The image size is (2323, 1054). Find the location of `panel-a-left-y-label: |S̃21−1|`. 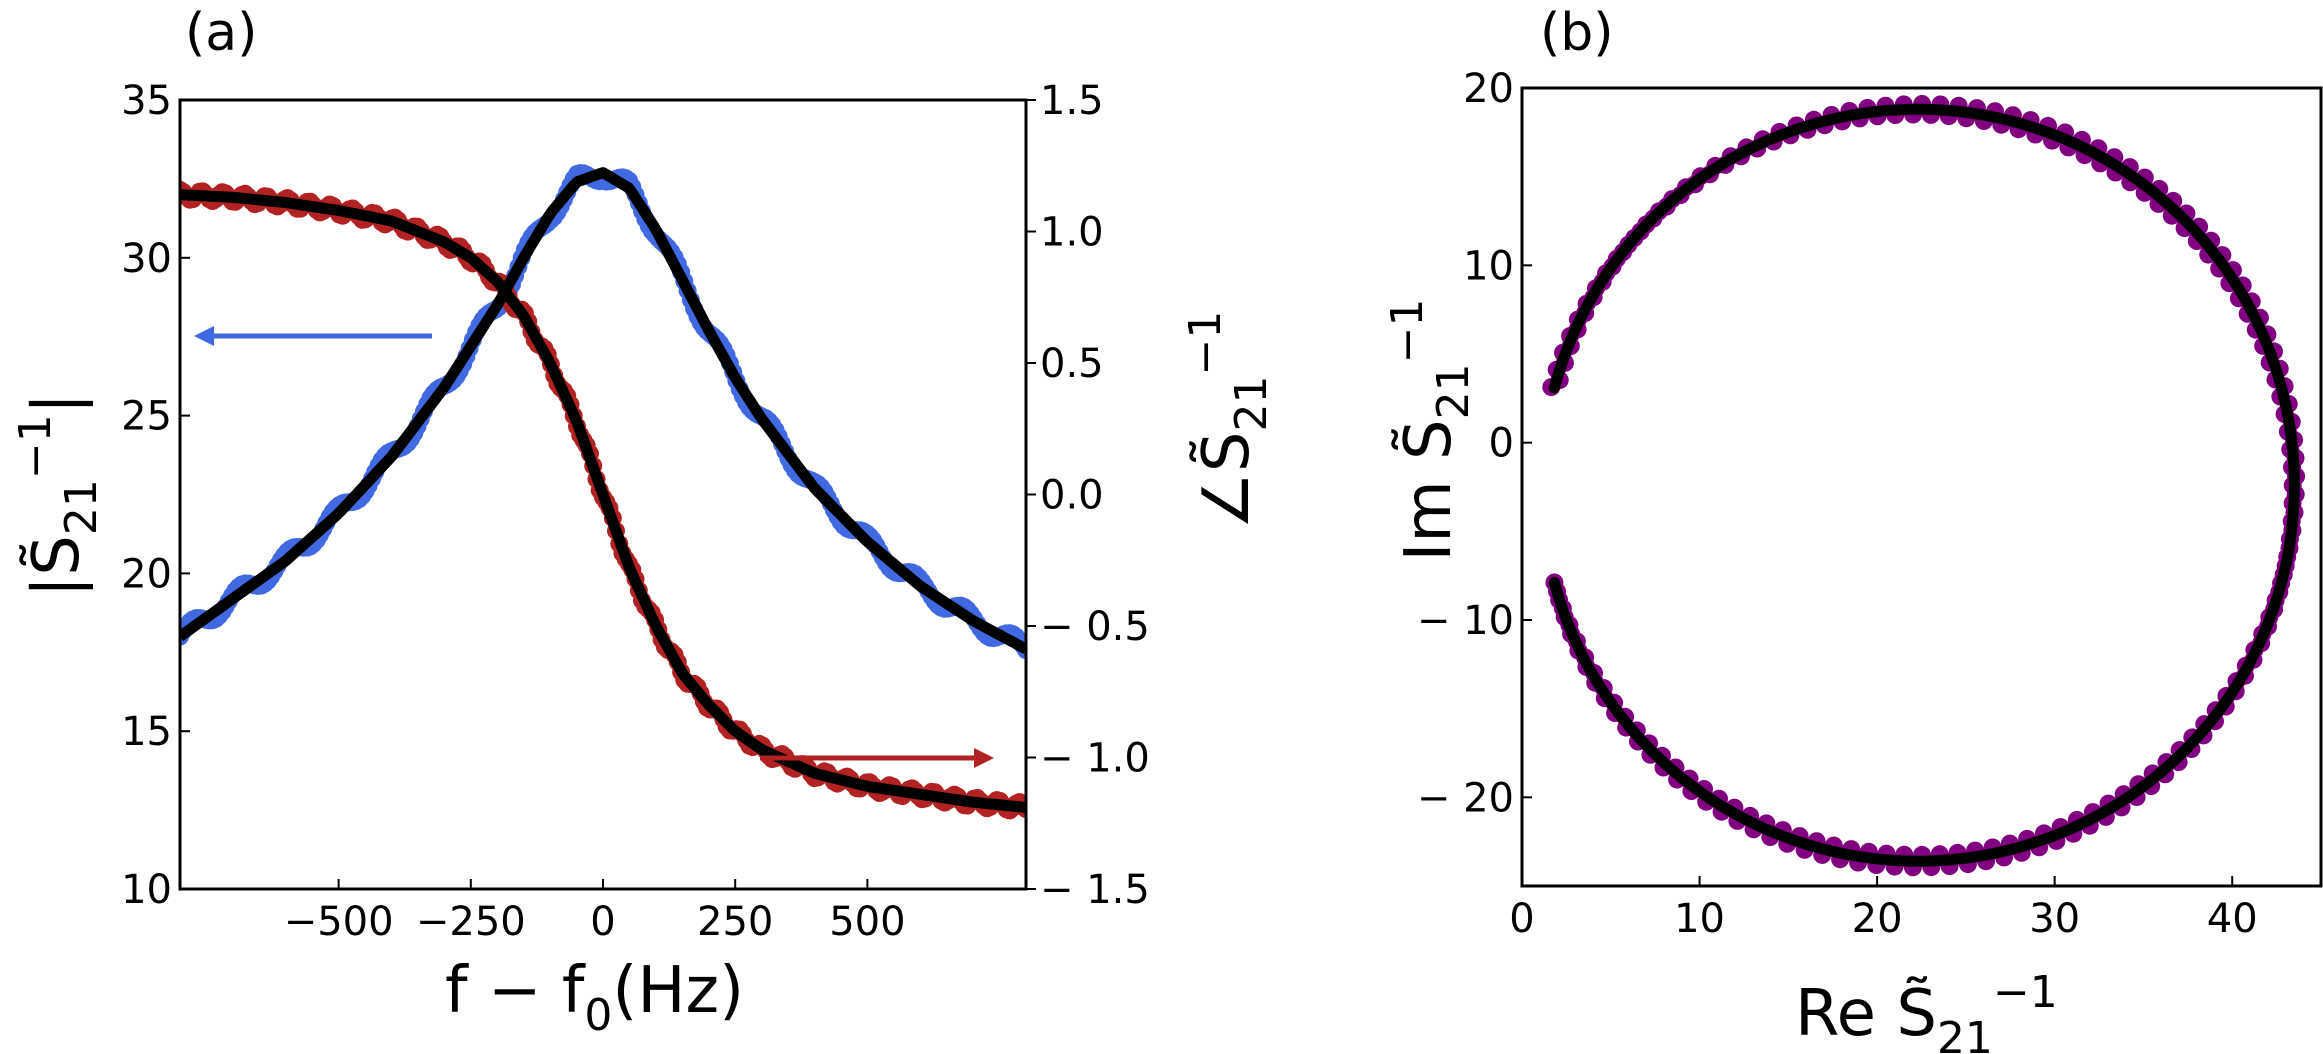

panel-a-left-y-label: |S̃21−1| is located at coordinates (58, 495).